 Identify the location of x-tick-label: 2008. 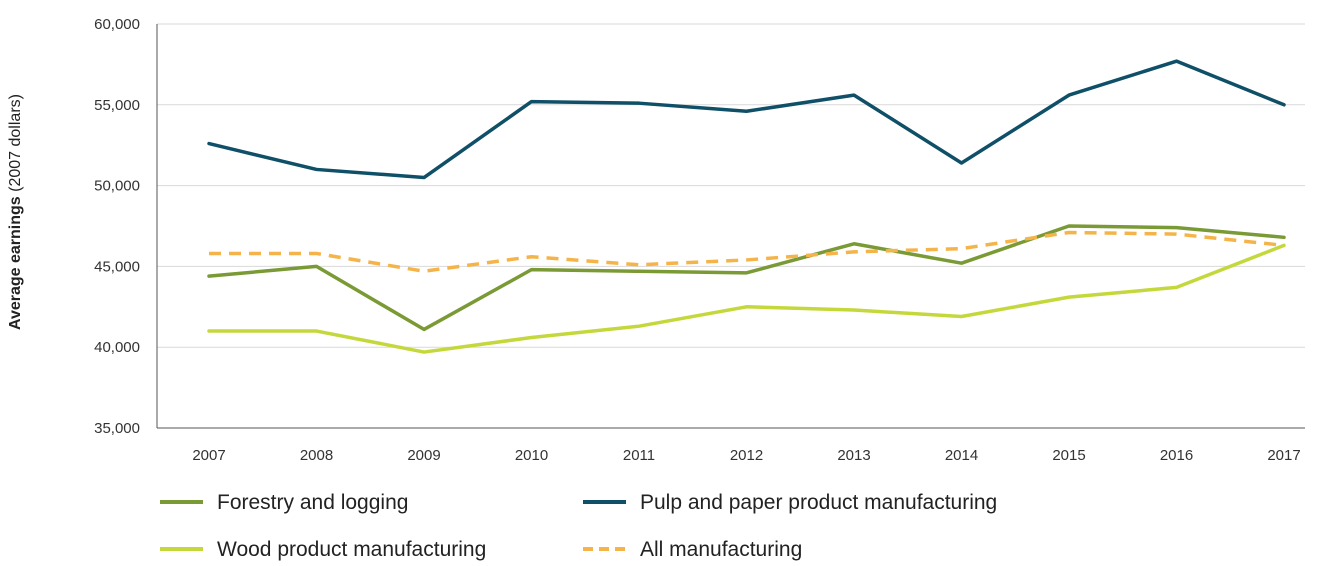
(316, 455).